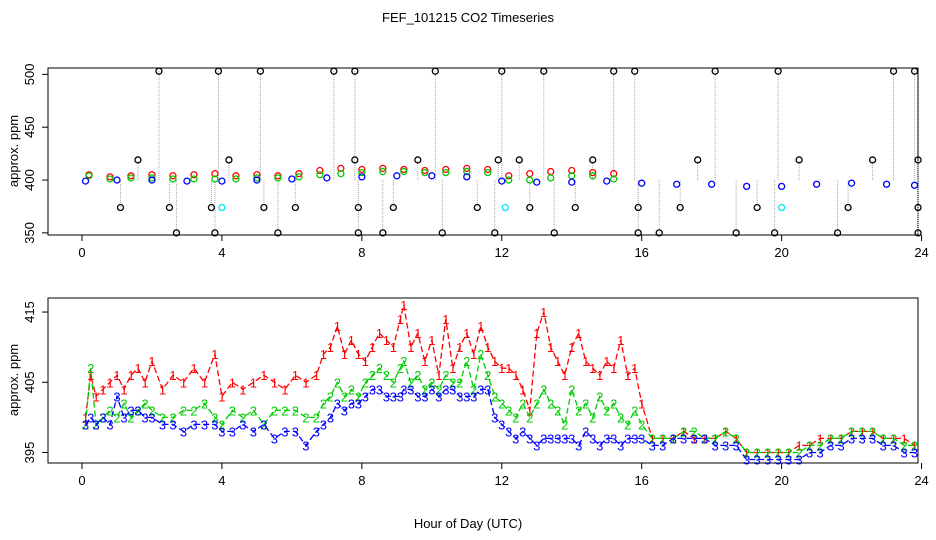 This screenshot has height=540, width=936. What do you see at coordinates (13, 380) in the screenshot?
I see `bottom-y-label: approx. ppm` at bounding box center [13, 380].